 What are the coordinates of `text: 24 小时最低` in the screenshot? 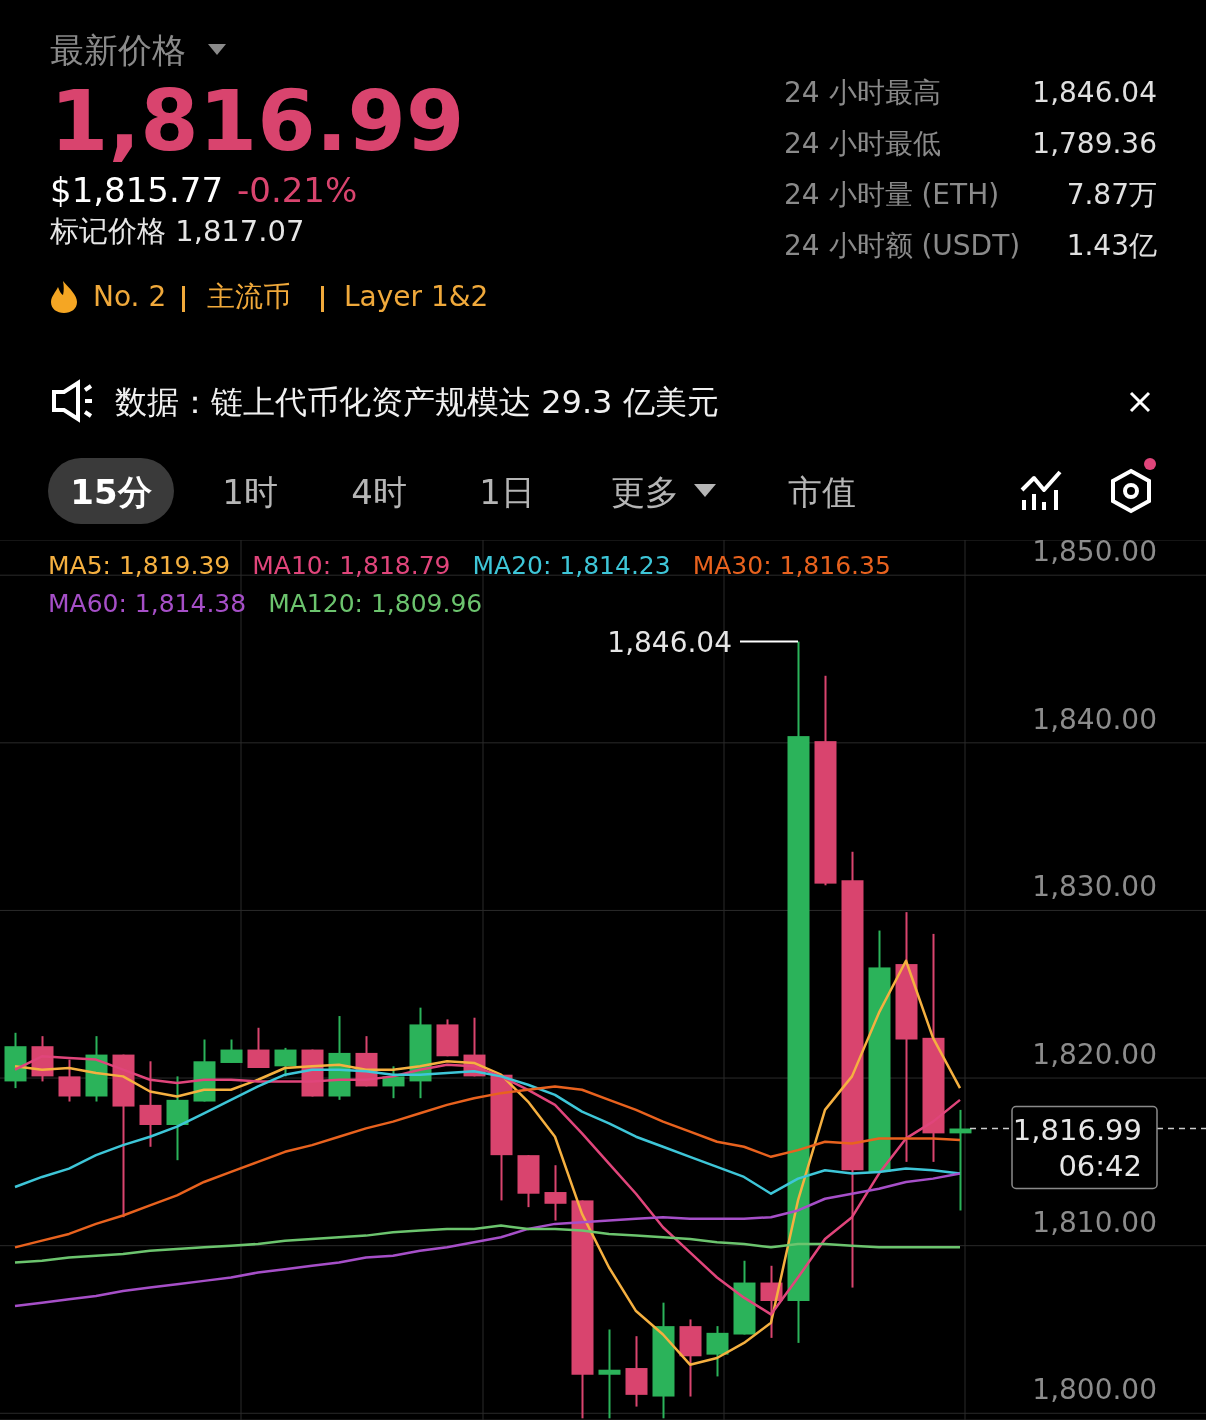 It's located at (862, 143).